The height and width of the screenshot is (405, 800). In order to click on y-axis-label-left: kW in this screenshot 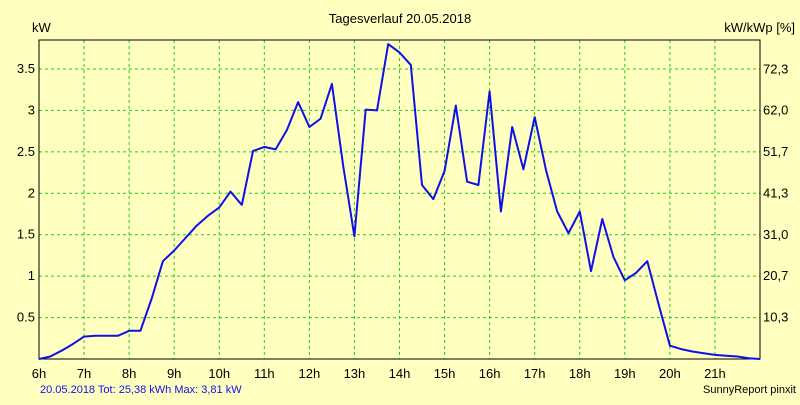, I will do `click(42, 27)`.